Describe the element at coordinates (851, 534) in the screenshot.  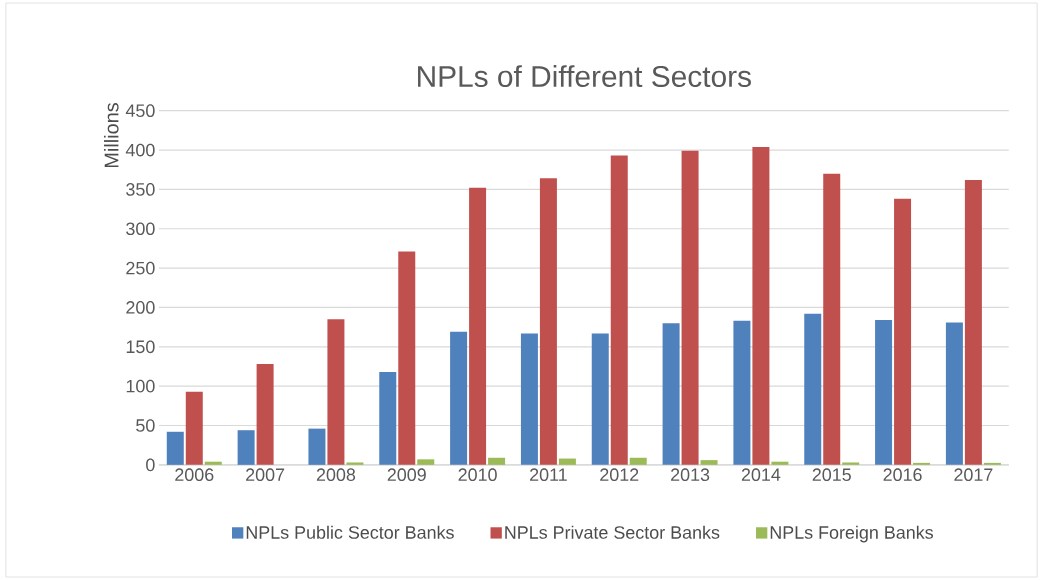
I see `legend-label: NPLs Foreign Banks` at that location.